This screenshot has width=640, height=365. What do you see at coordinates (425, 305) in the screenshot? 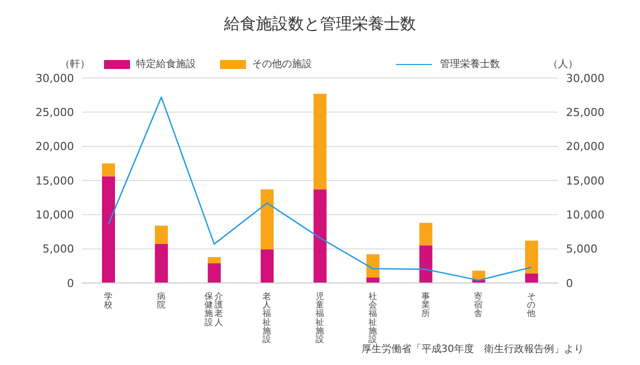
I see `x-tick-label: 事業所` at bounding box center [425, 305].